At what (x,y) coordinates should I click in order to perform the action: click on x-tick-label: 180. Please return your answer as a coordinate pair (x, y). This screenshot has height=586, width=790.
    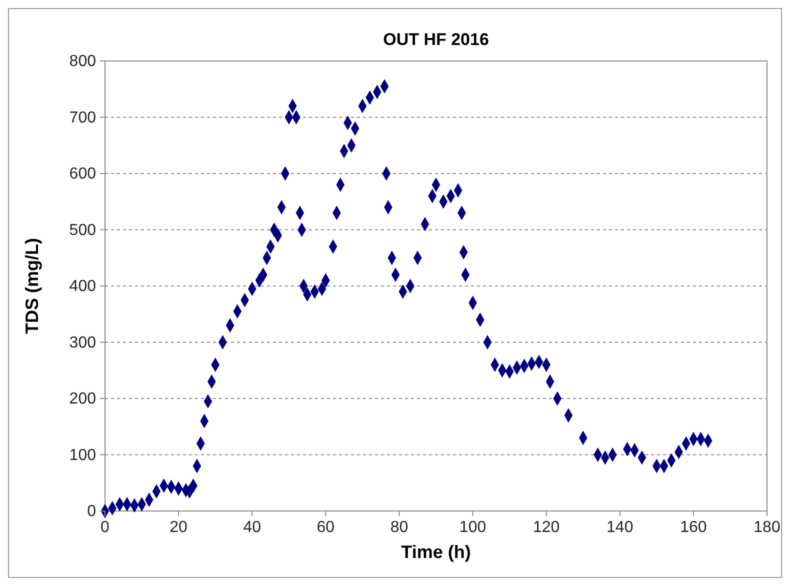
    Looking at the image, I should click on (767, 527).